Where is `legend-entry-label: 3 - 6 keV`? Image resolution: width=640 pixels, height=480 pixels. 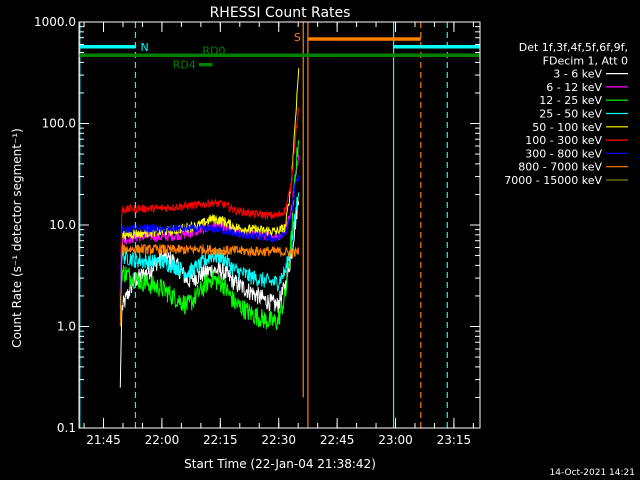 legend-entry-label: 3 - 6 keV is located at coordinates (577, 74).